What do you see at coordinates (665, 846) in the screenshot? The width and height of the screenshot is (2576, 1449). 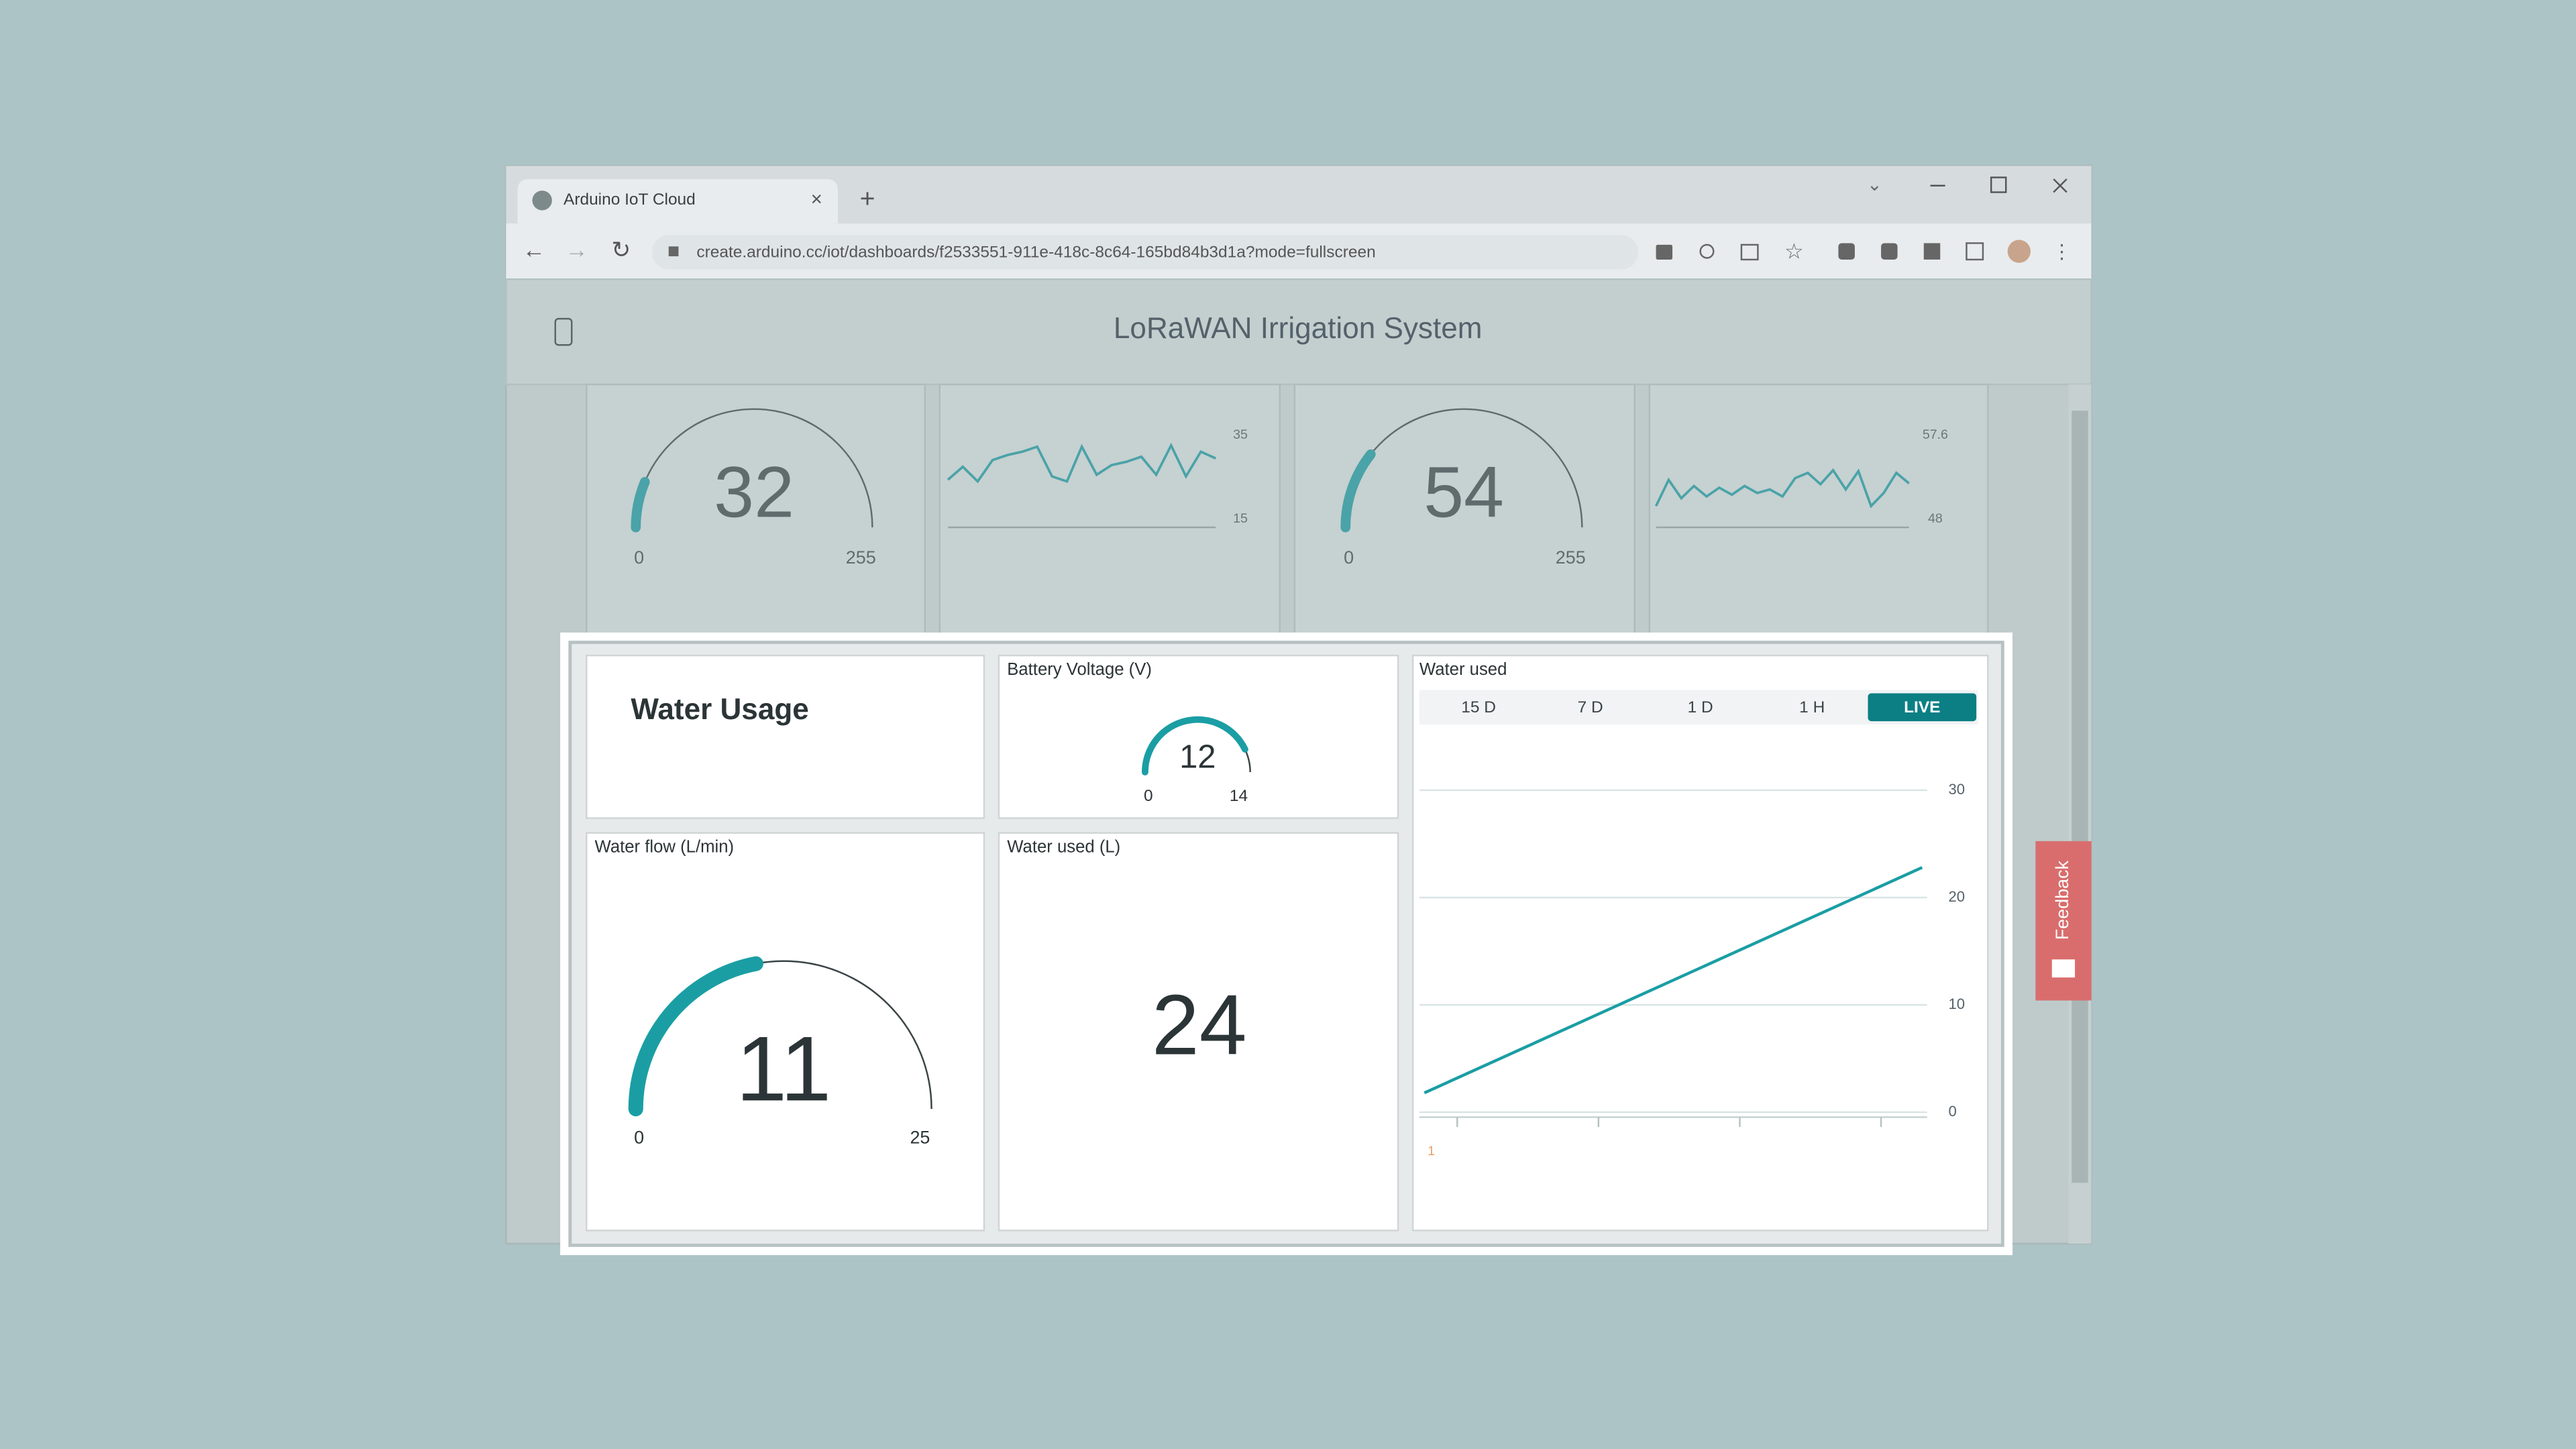 I see `widget-title: Water flow (L/min)` at bounding box center [665, 846].